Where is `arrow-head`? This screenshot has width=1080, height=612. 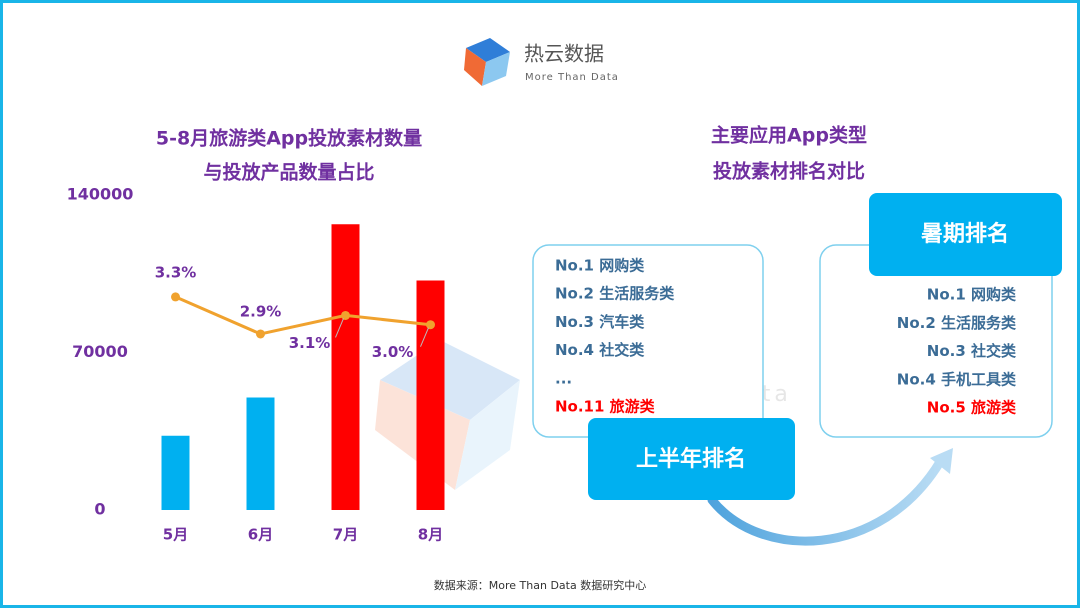 arrow-head is located at coordinates (941, 461).